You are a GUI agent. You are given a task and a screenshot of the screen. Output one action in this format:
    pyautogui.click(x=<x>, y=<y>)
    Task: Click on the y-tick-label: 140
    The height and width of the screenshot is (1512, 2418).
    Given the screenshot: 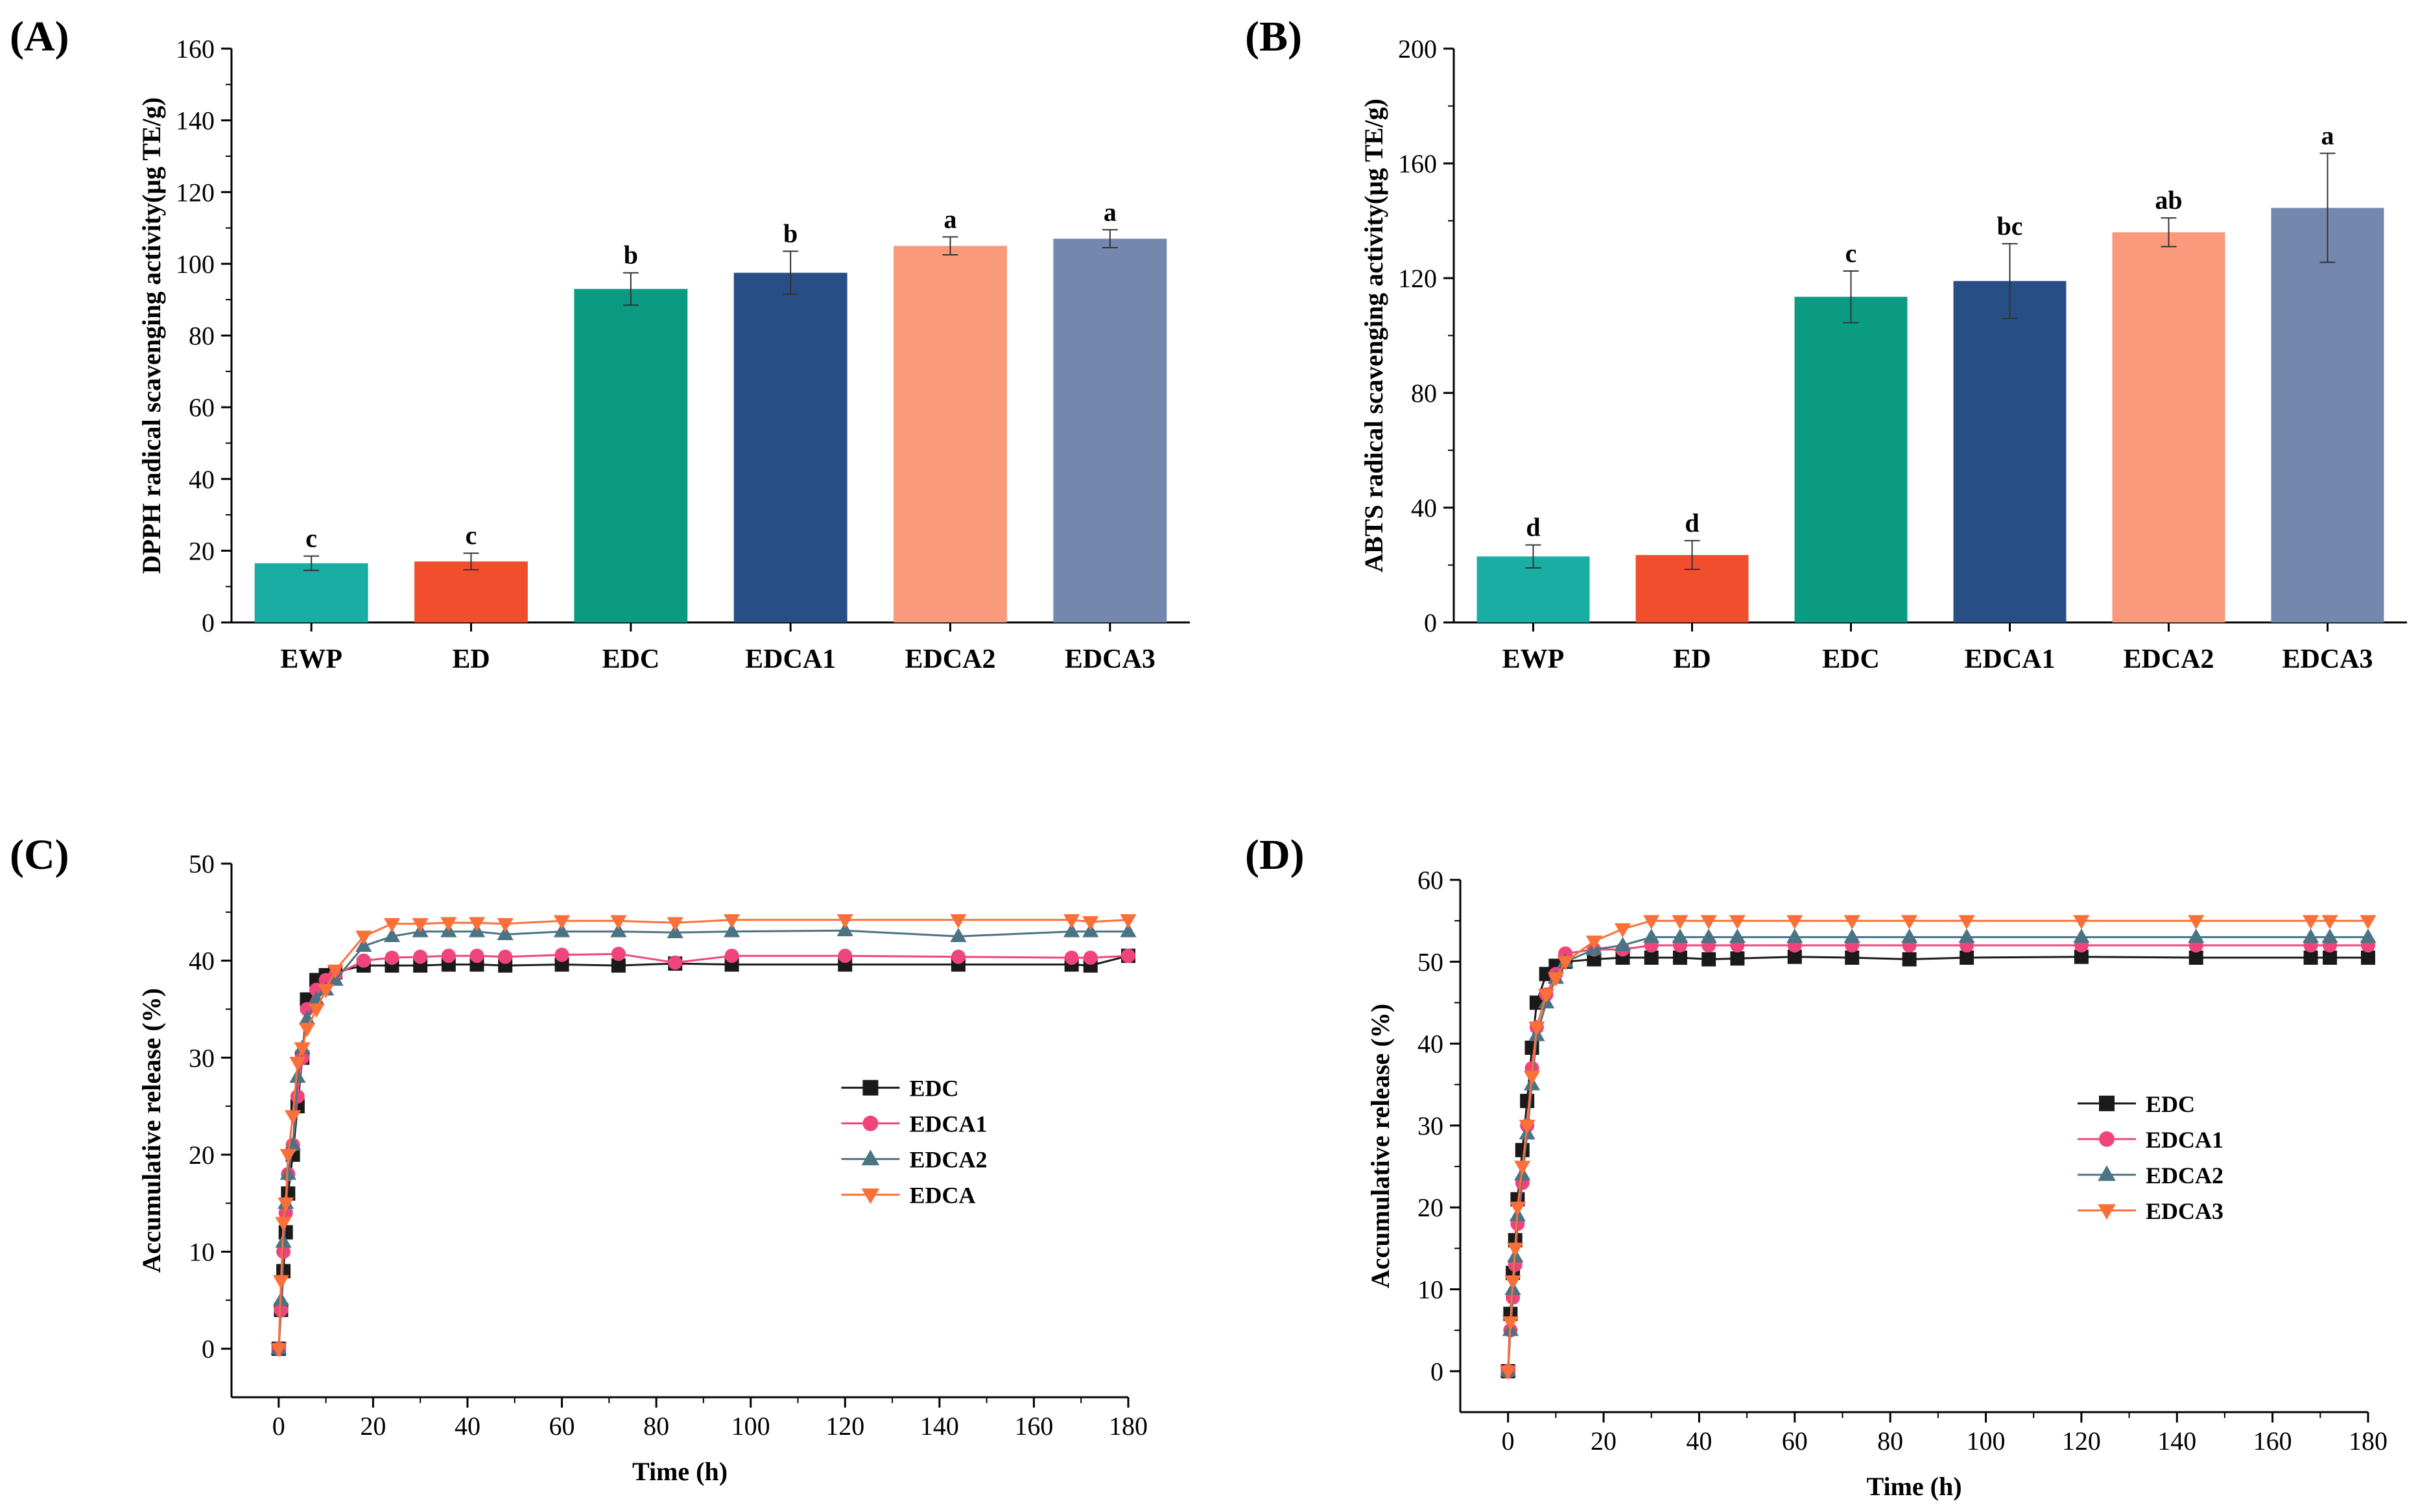 What is the action you would take?
    pyautogui.click(x=196, y=121)
    